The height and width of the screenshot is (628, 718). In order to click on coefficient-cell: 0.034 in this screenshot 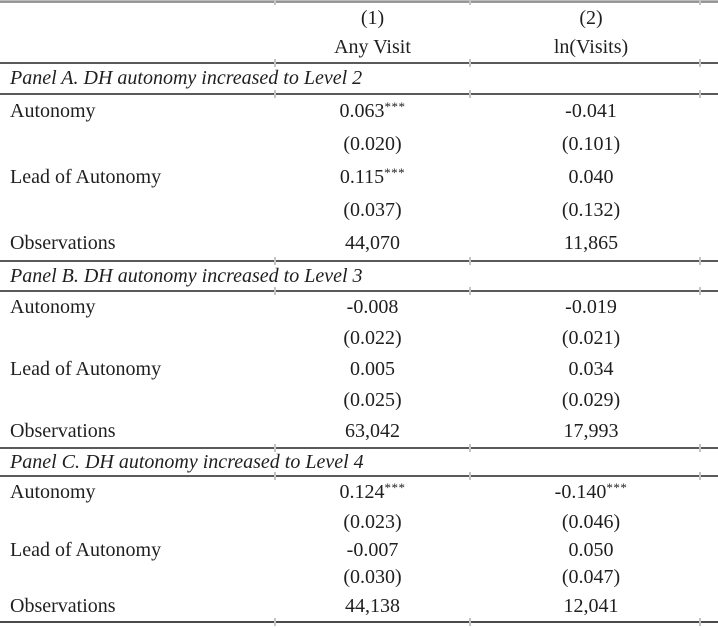, I will do `click(591, 369)`.